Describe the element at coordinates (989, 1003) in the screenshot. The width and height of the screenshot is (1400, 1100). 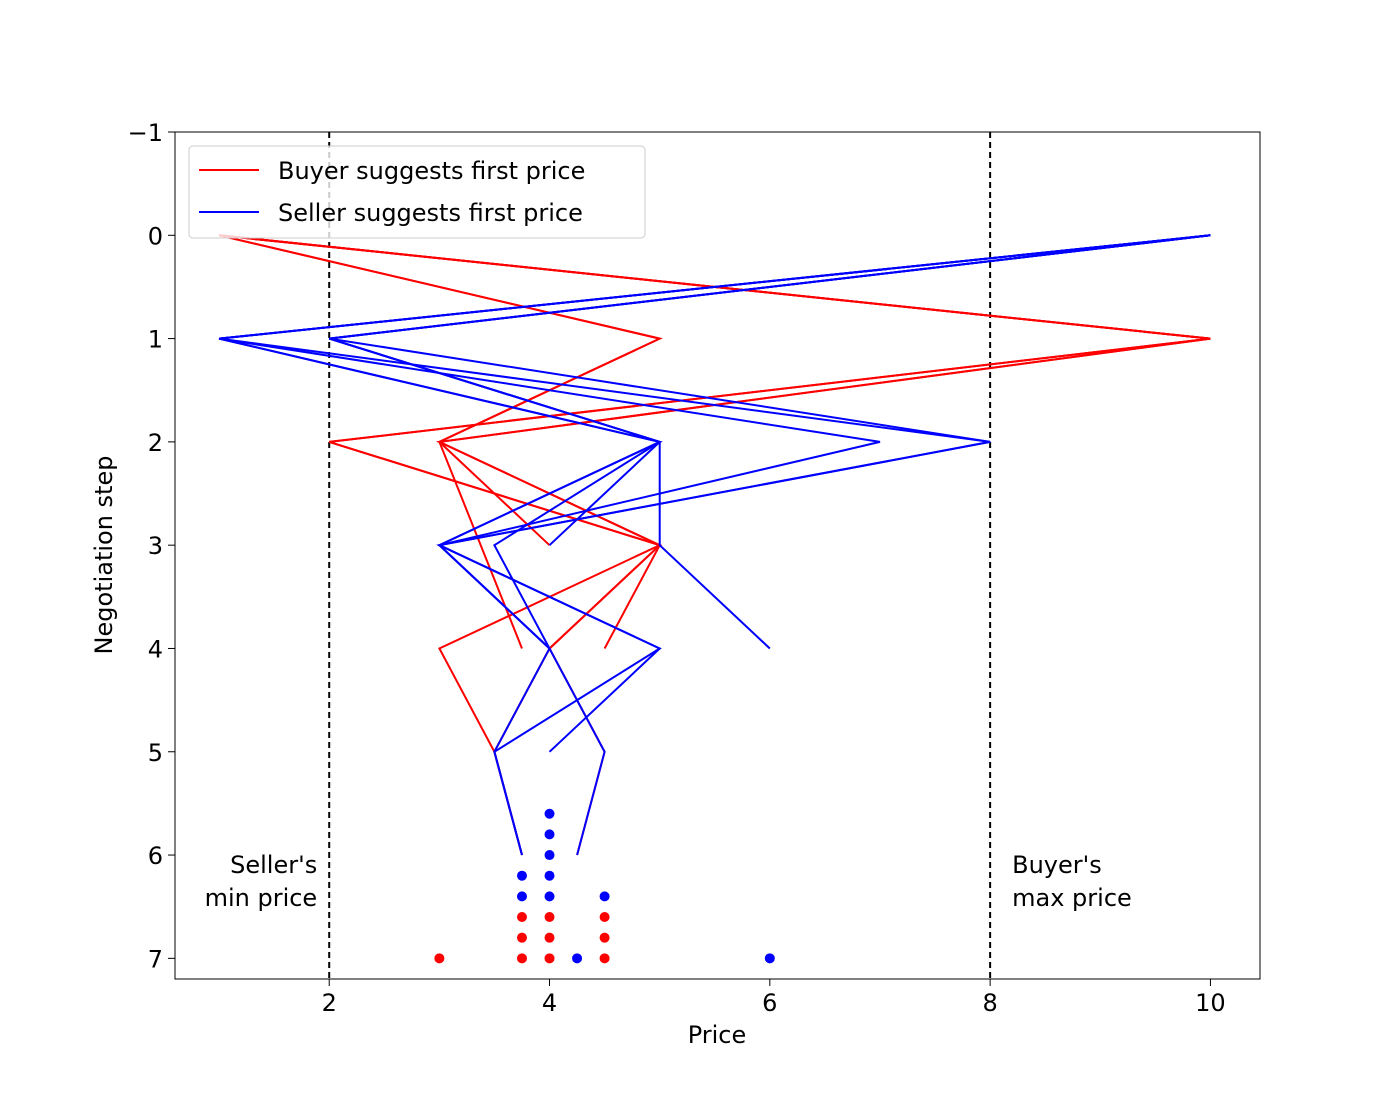
I see `x-tick-label-3: 8` at that location.